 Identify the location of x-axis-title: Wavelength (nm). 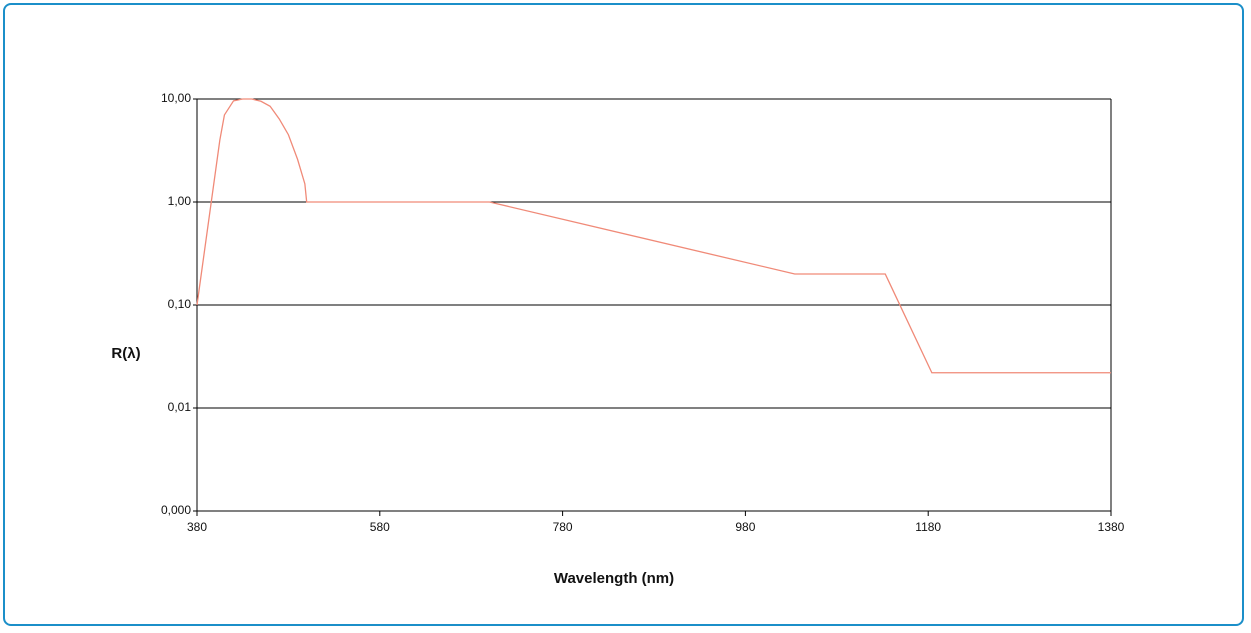
(614, 578).